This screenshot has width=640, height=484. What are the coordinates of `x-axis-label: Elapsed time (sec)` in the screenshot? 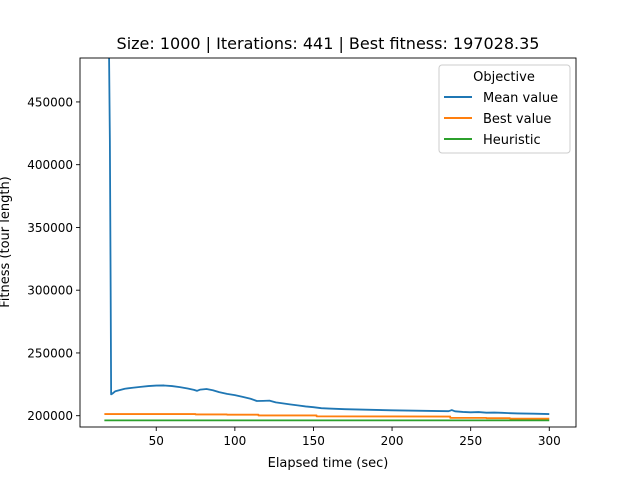 It's located at (328, 463).